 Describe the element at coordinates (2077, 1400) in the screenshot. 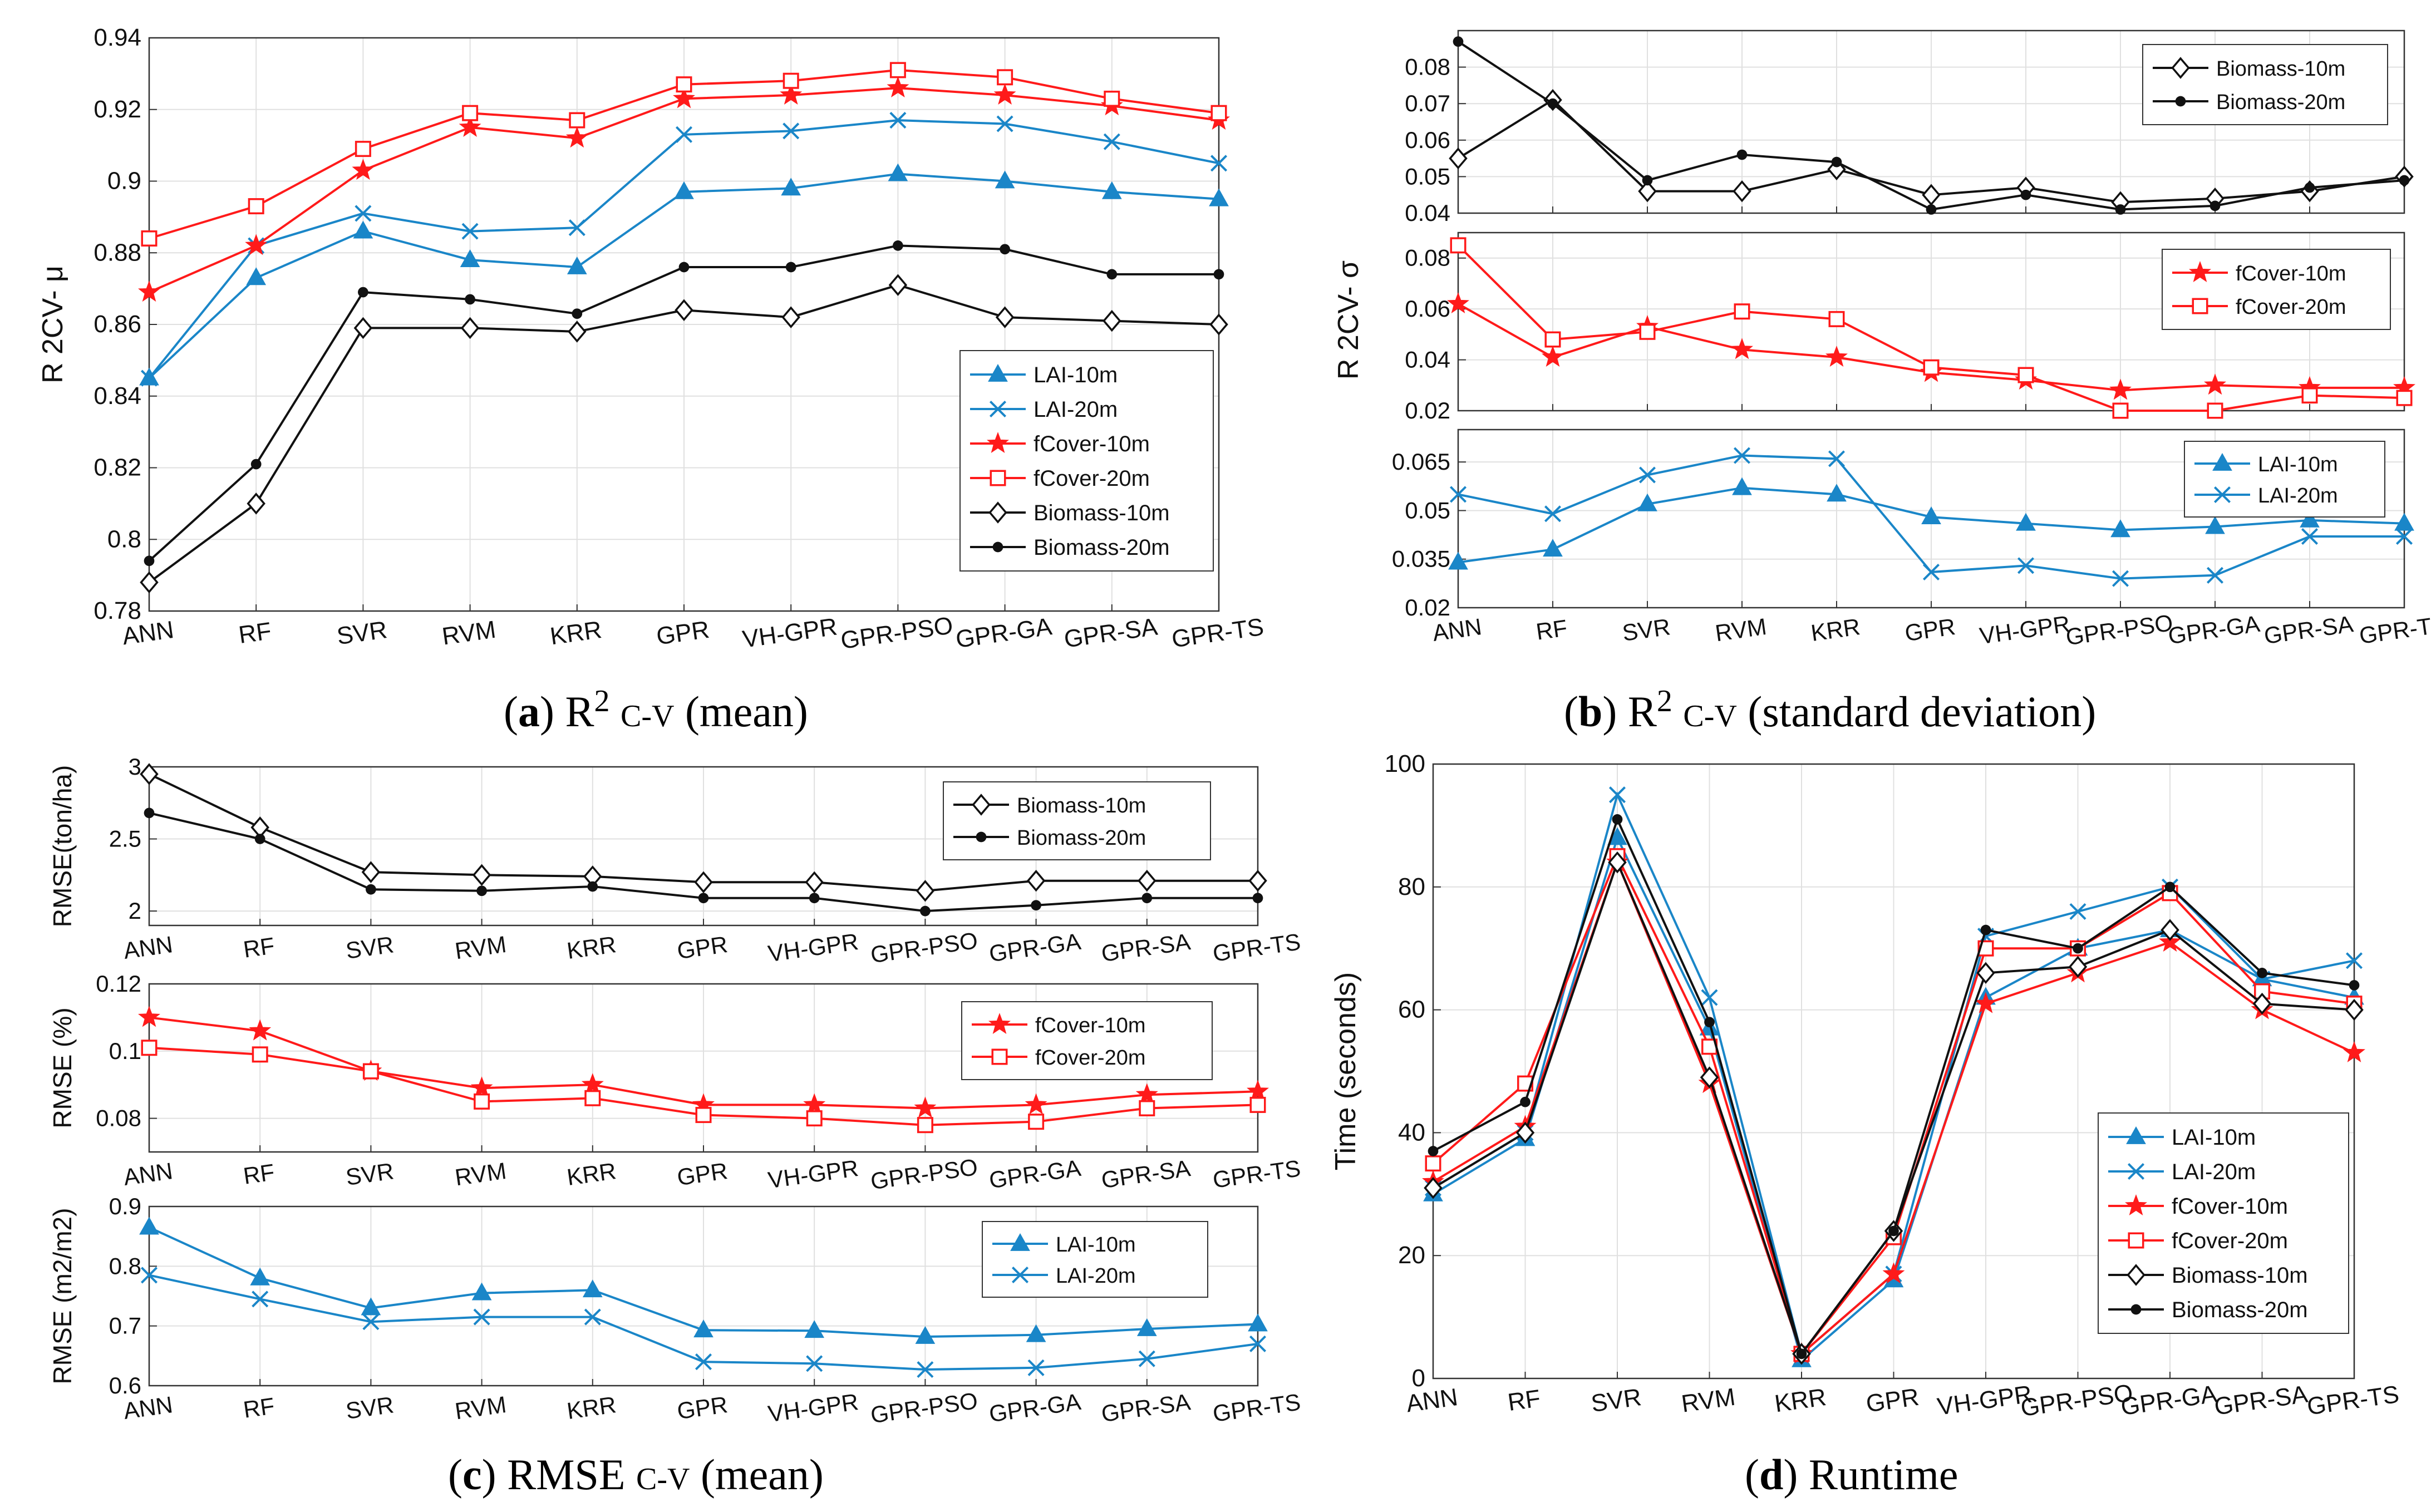

I see `x-tick-label: GPR-PSO` at that location.